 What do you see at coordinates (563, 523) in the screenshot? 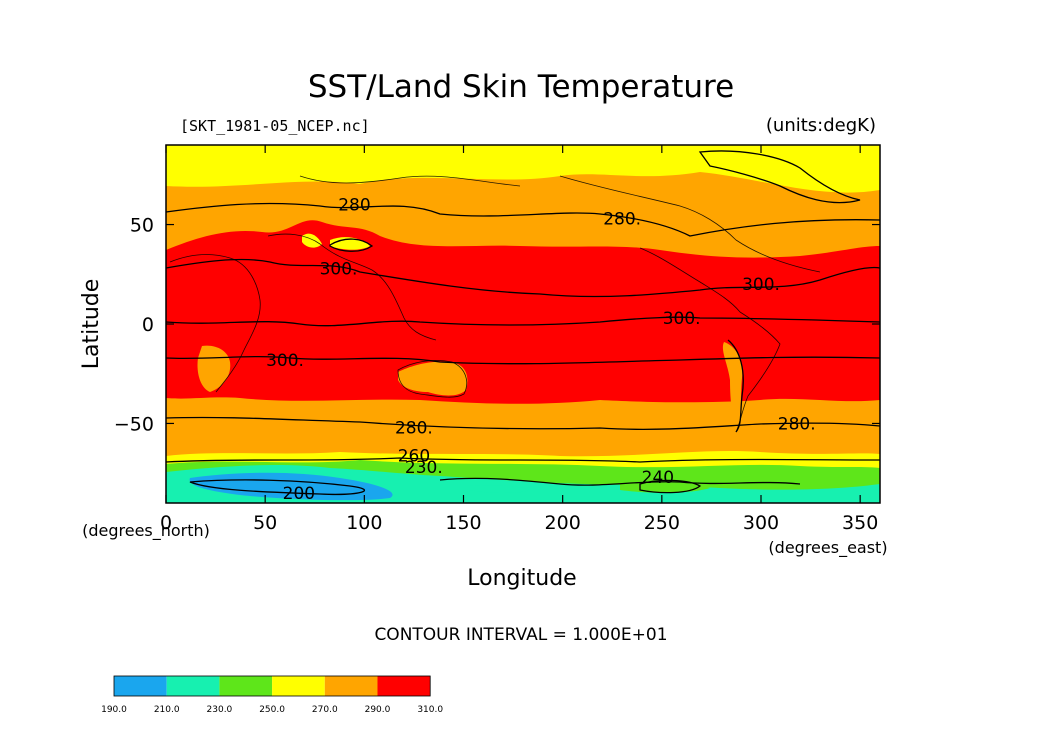
I see `x-tick-label: 200` at bounding box center [563, 523].